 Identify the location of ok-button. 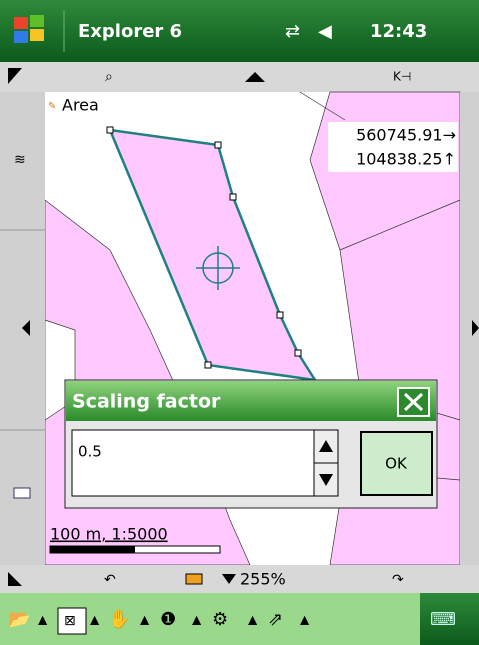
(396, 463).